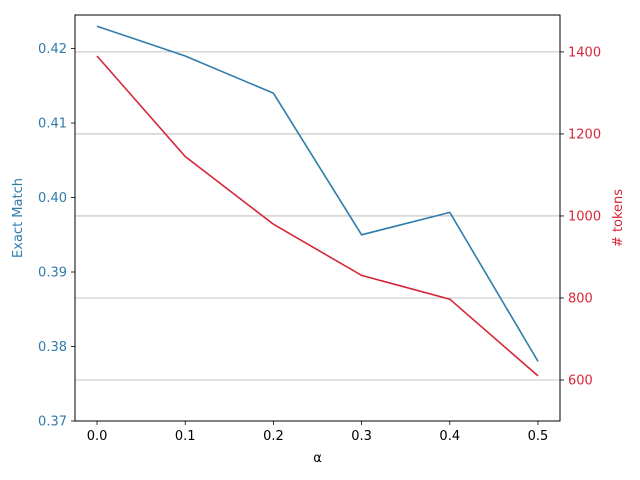 This screenshot has height=480, width=640. Describe the element at coordinates (538, 436) in the screenshot. I see `x-tick-label: 0.5` at that location.